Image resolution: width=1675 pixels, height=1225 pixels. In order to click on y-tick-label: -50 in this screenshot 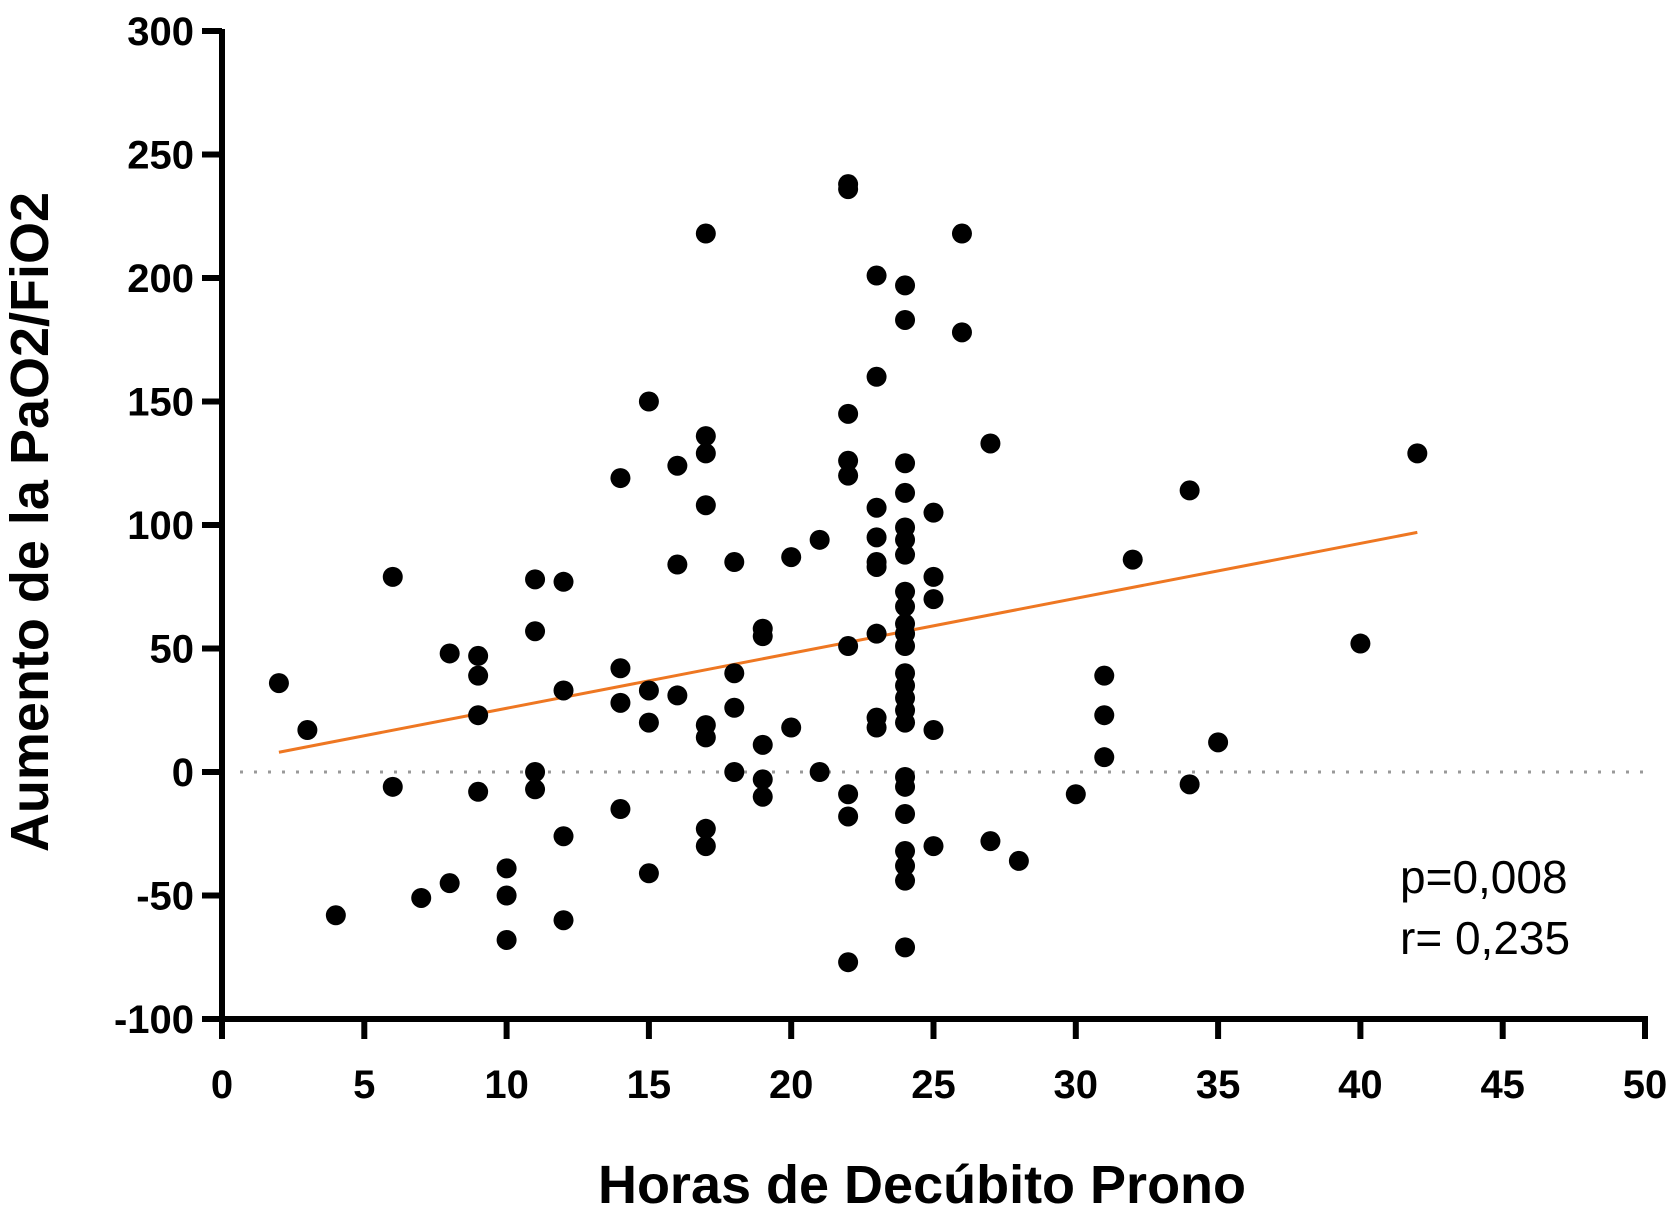, I will do `click(165, 897)`.